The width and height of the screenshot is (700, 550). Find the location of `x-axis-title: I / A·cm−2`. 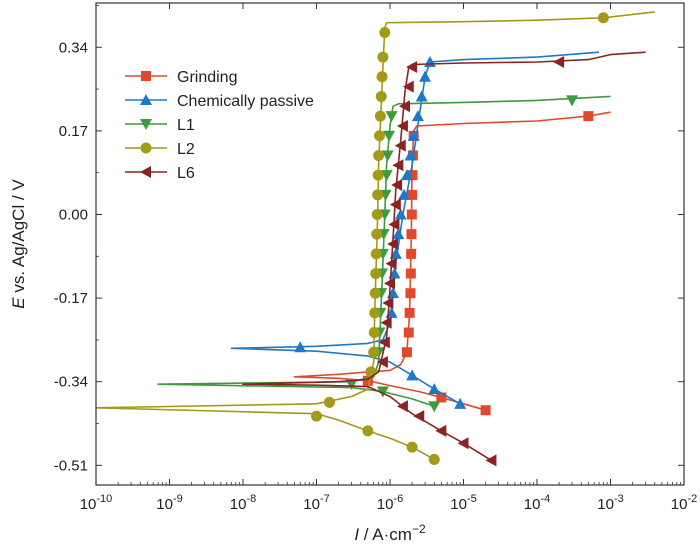

x-axis-title: I / A·cm−2 is located at coordinates (390, 533).